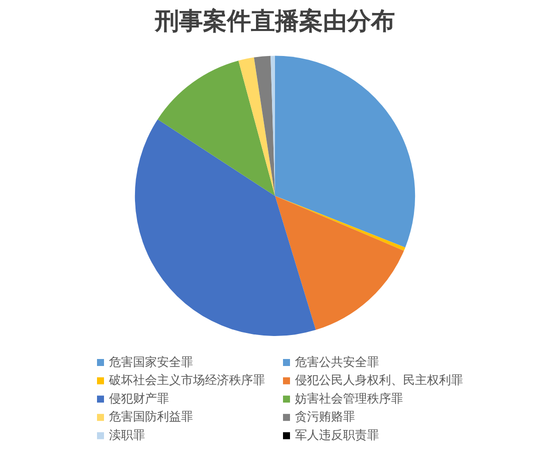  What do you see at coordinates (127, 435) in the screenshot?
I see `legend-label: 渎职罪` at bounding box center [127, 435].